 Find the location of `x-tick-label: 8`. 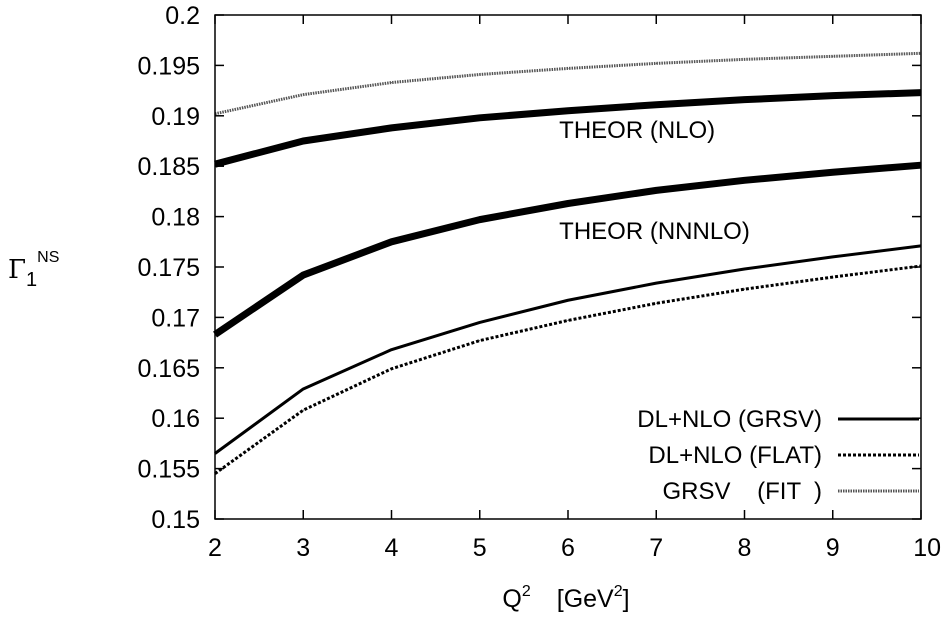

x-tick-label: 8 is located at coordinates (745, 548).